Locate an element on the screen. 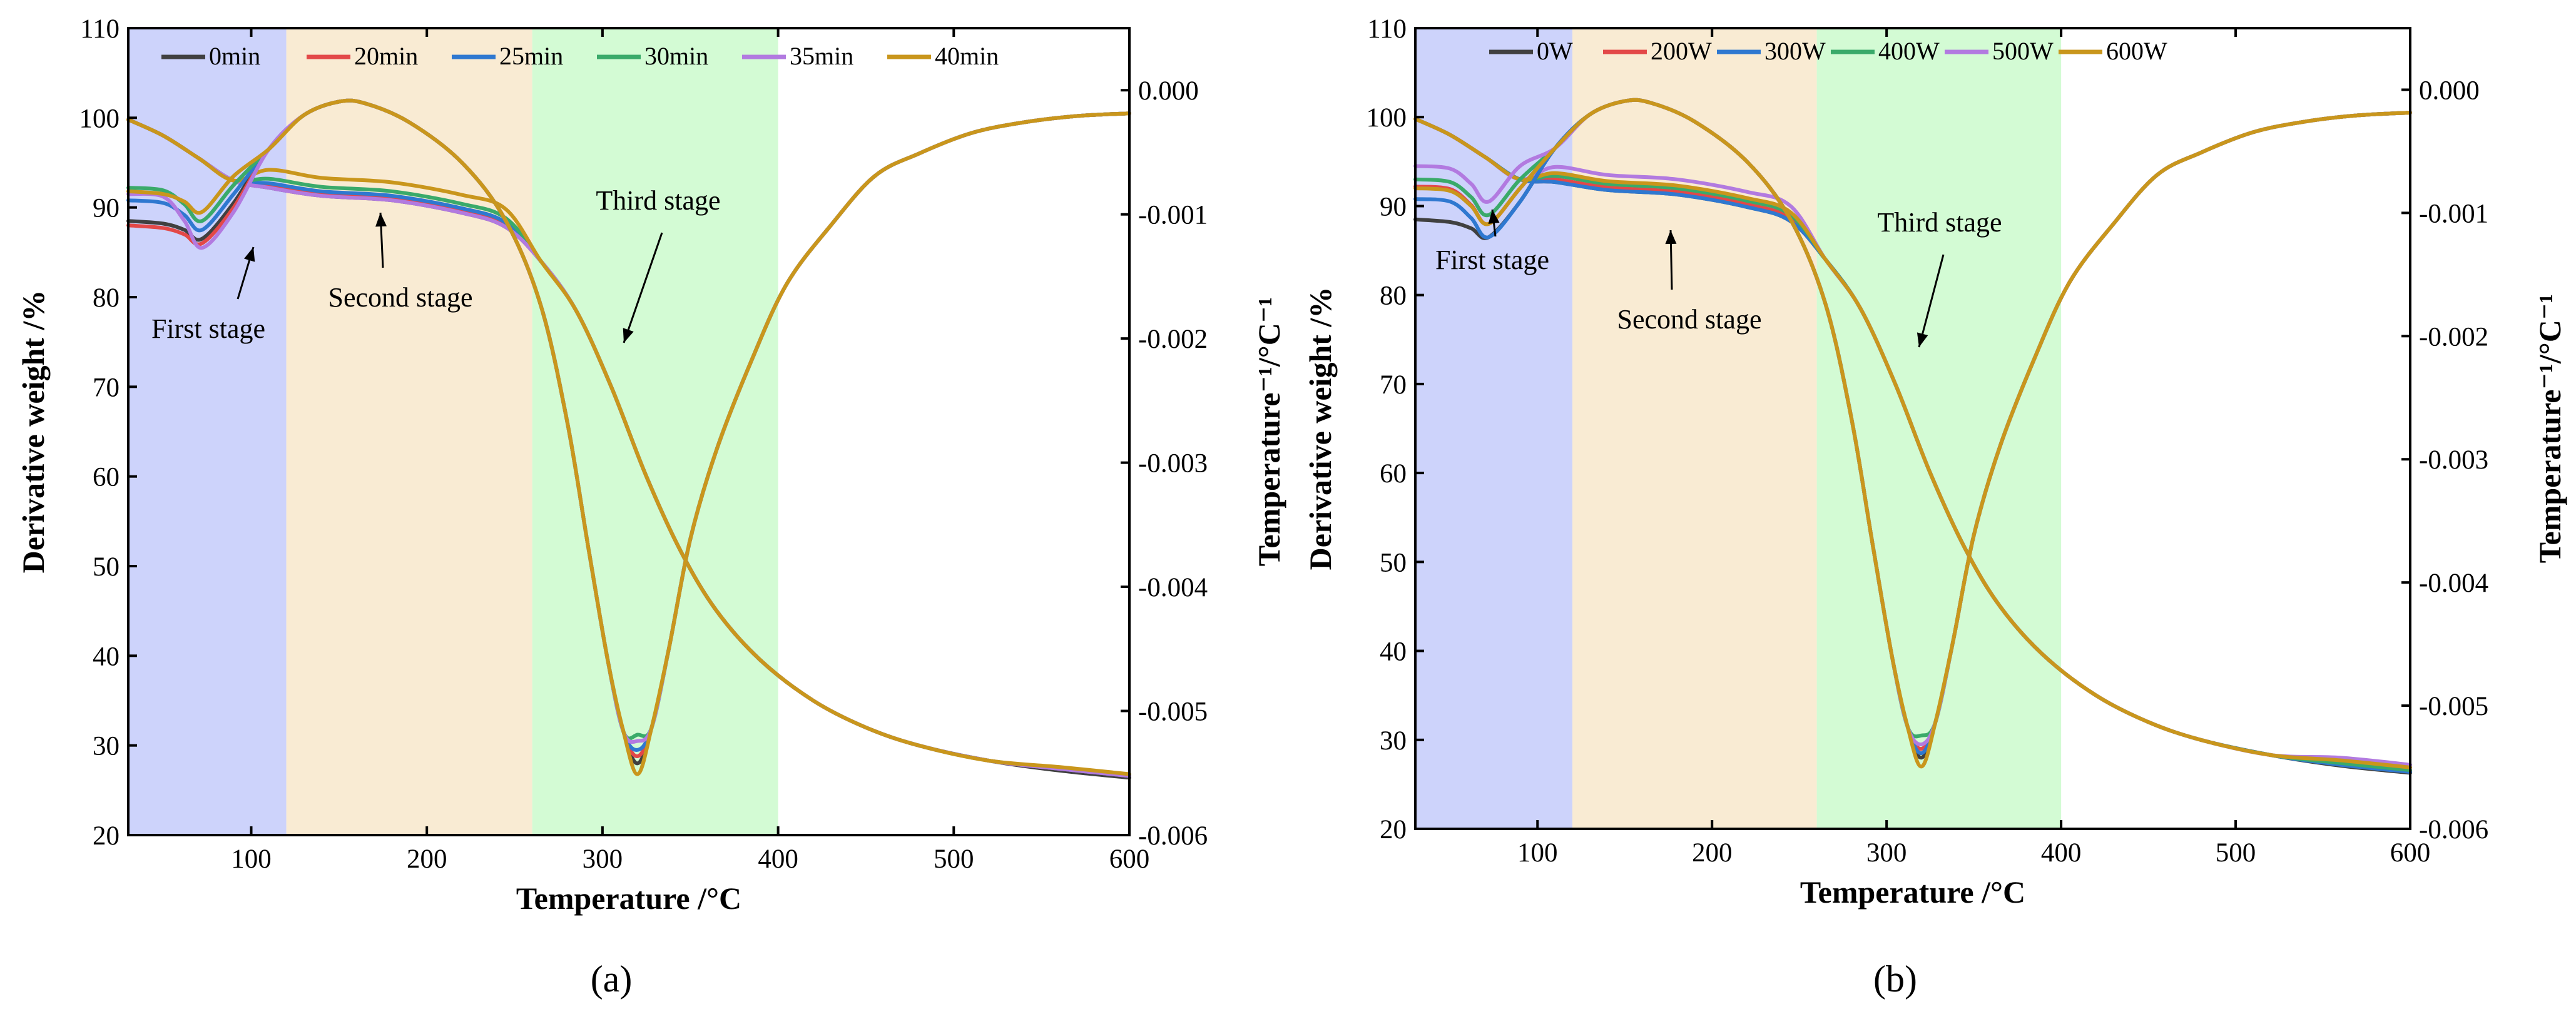  legend-label-400W: 400W is located at coordinates (1909, 51).